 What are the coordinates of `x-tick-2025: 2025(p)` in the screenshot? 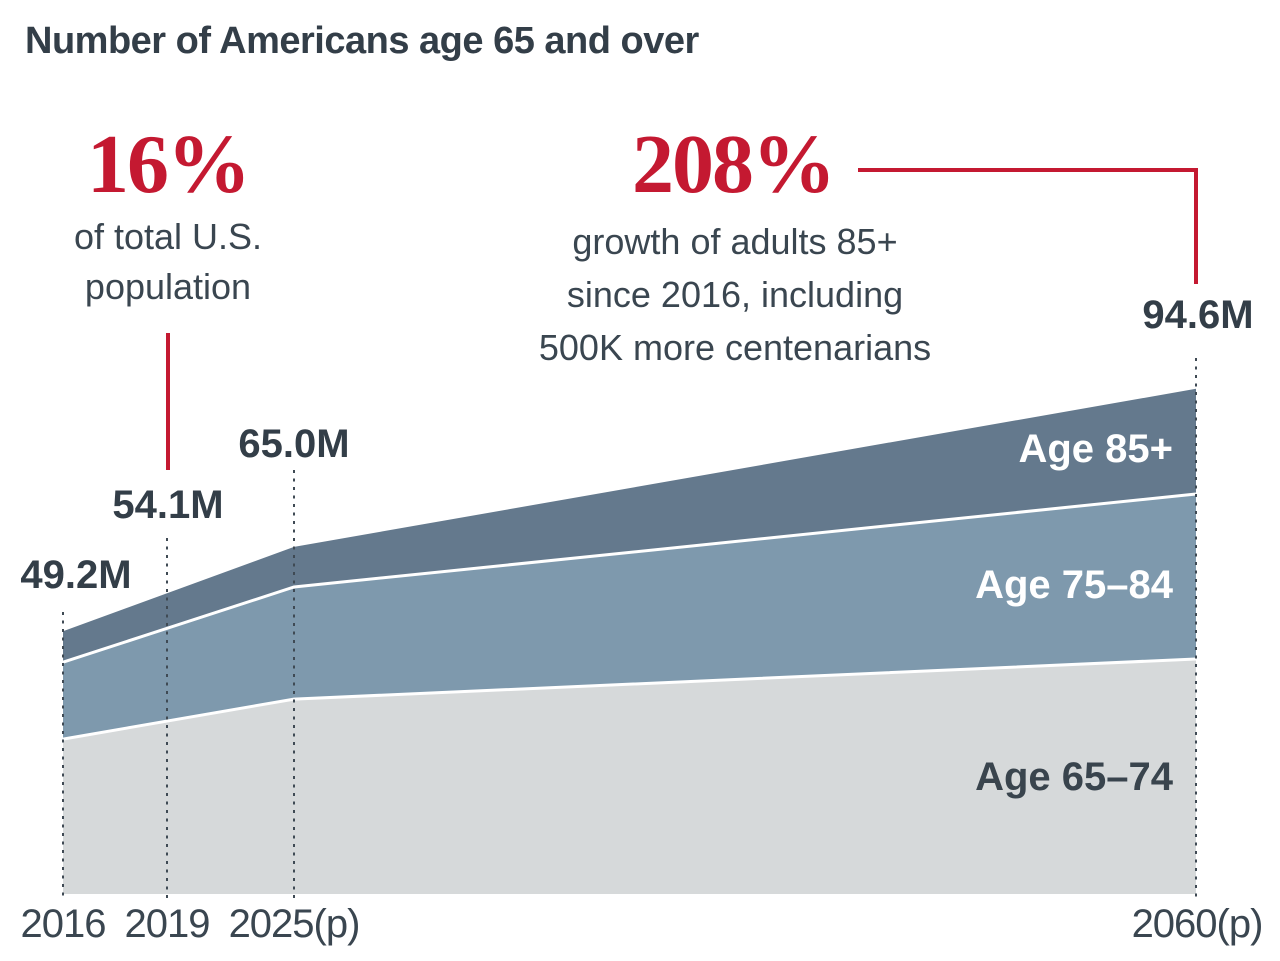 It's located at (294, 924).